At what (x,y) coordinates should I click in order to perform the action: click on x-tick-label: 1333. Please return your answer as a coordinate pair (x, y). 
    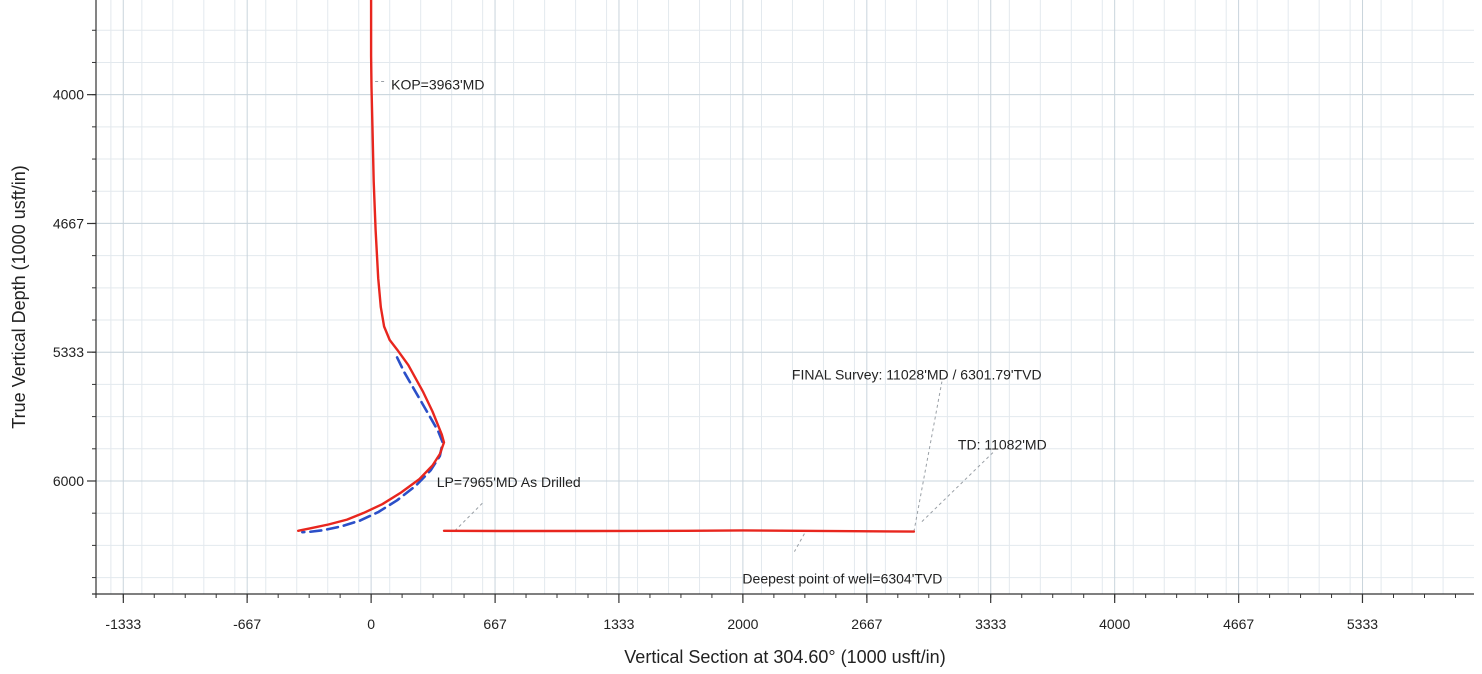
    Looking at the image, I should click on (618, 624).